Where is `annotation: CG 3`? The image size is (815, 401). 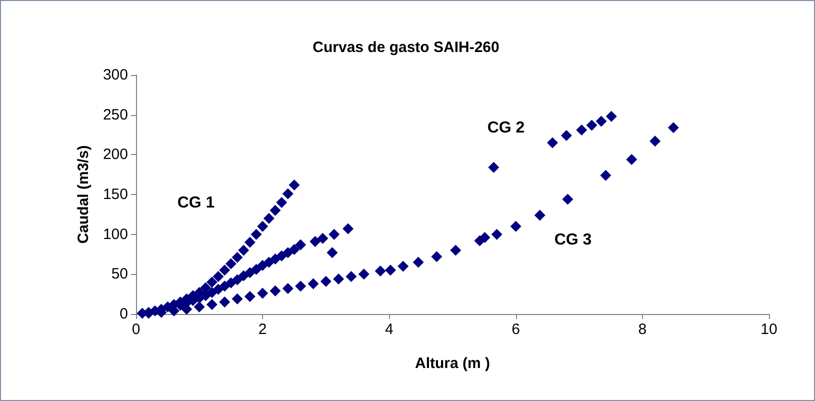
annotation: CG 3 is located at coordinates (573, 240).